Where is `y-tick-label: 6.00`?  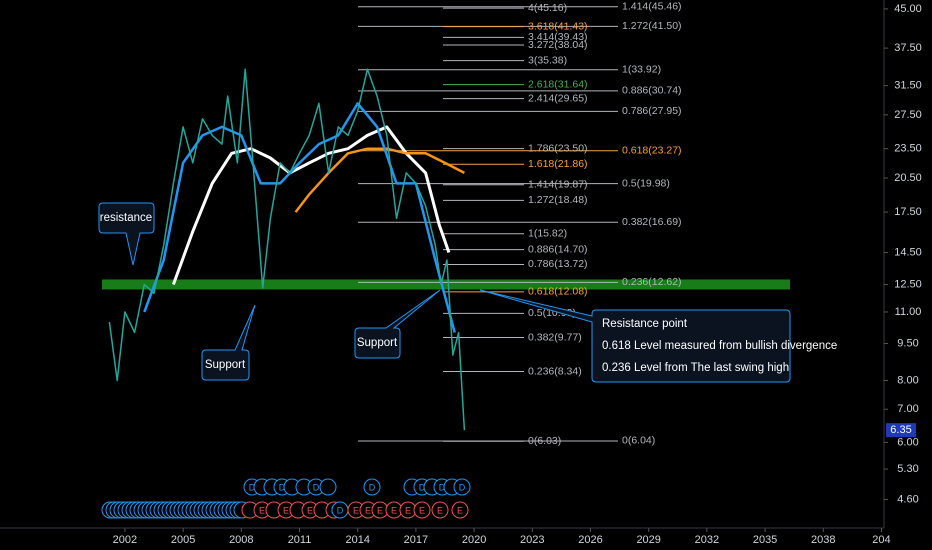
y-tick-label: 6.00 is located at coordinates (907, 442).